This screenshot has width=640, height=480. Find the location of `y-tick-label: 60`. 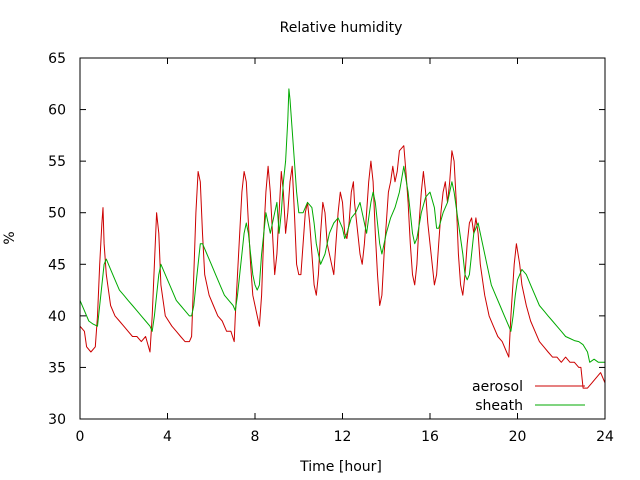

y-tick-label: 60 is located at coordinates (57, 111).